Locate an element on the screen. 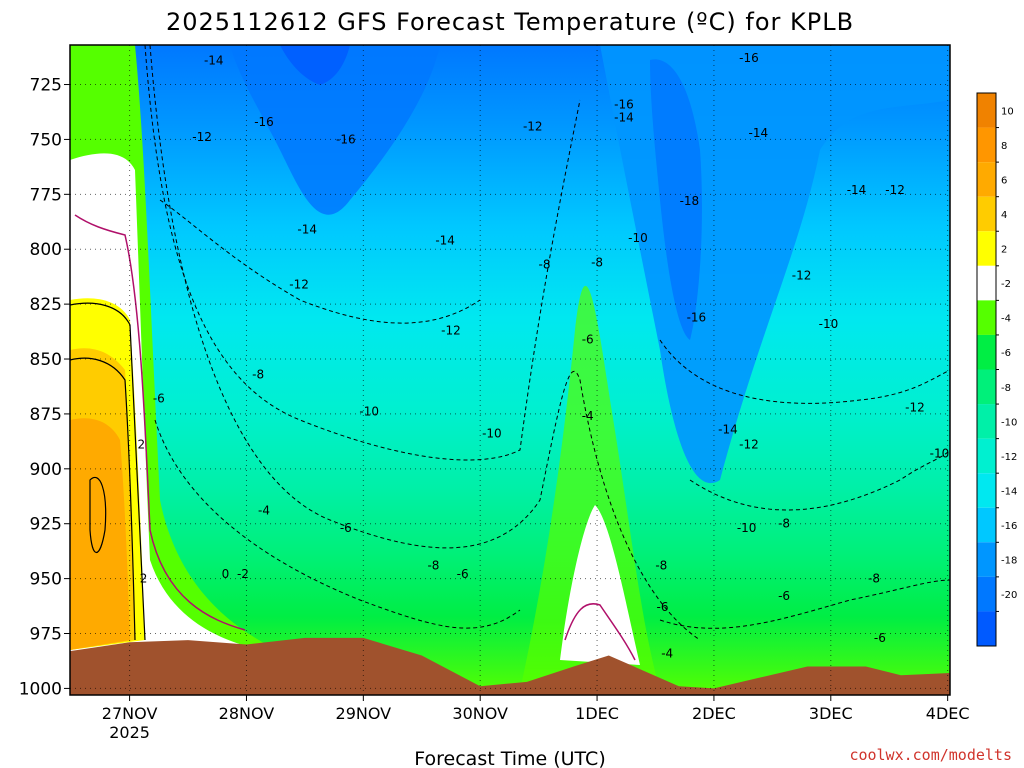  colorbar-label: -2 is located at coordinates (1006, 284).